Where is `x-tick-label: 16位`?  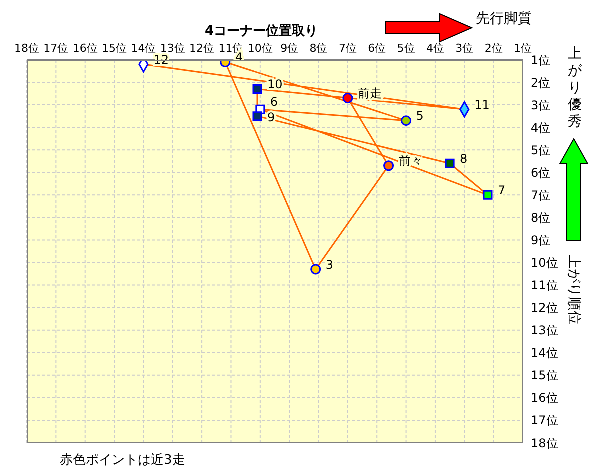
x-tick-label: 16位 is located at coordinates (85, 48).